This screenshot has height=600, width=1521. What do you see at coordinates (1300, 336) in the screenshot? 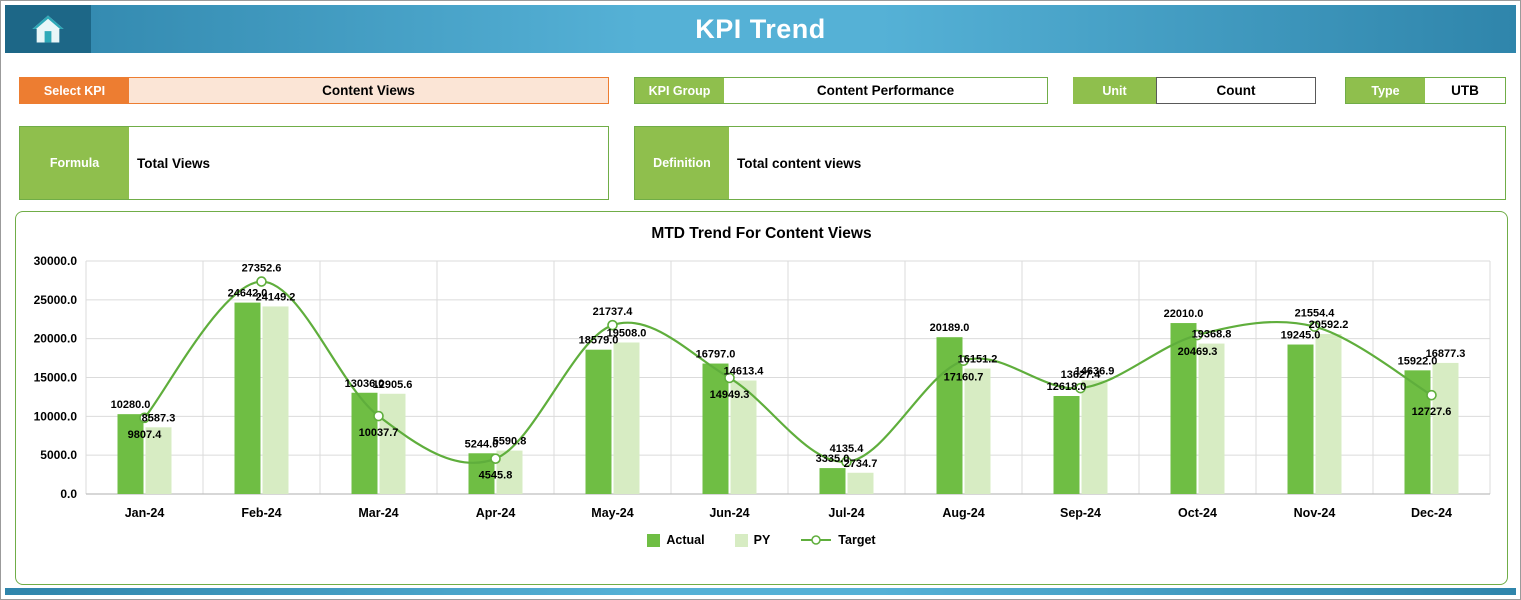
I see `label-actual: 19245.0` at bounding box center [1300, 336].